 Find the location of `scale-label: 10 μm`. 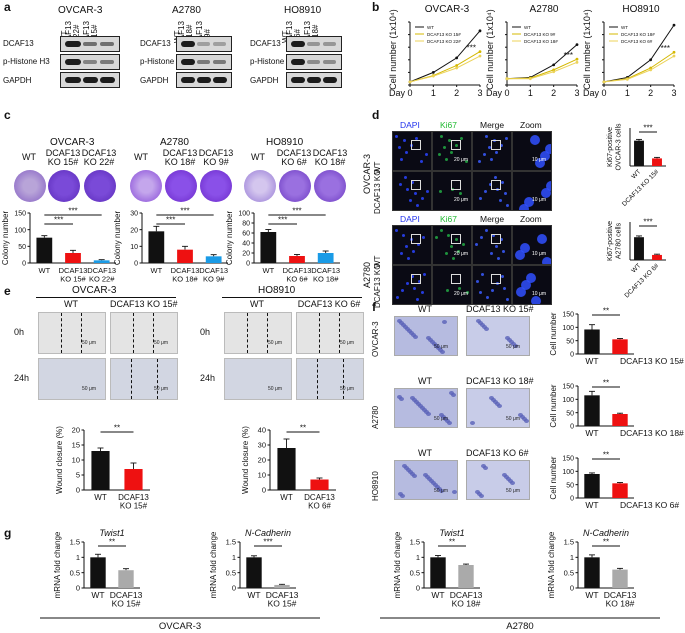

scale-label: 10 μm is located at coordinates (539, 200).